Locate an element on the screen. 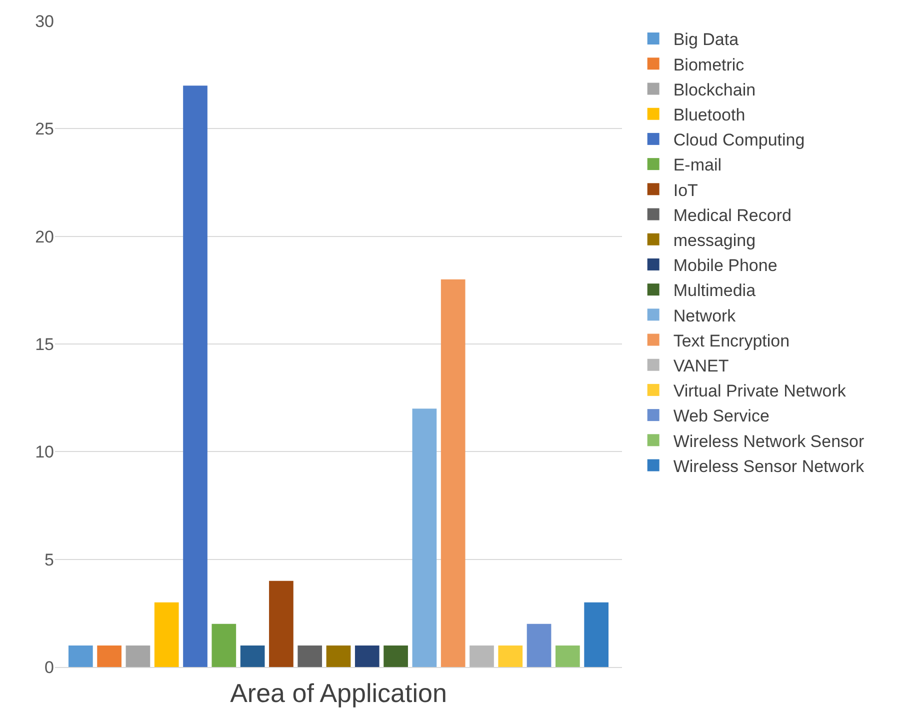 This screenshot has width=897, height=727. legend-label: Cloud Computing is located at coordinates (739, 140).